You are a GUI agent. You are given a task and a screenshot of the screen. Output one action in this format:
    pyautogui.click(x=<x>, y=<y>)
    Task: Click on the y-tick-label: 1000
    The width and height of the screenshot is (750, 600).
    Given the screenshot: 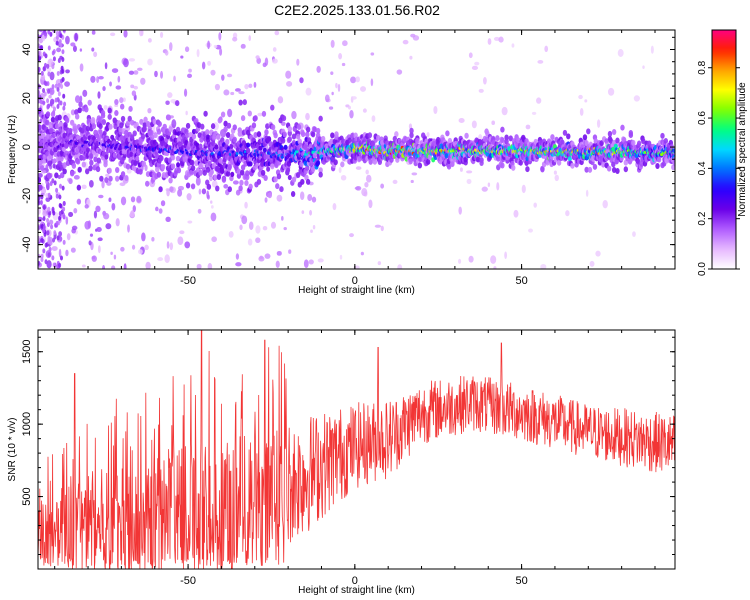 What is the action you would take?
    pyautogui.click(x=27, y=424)
    